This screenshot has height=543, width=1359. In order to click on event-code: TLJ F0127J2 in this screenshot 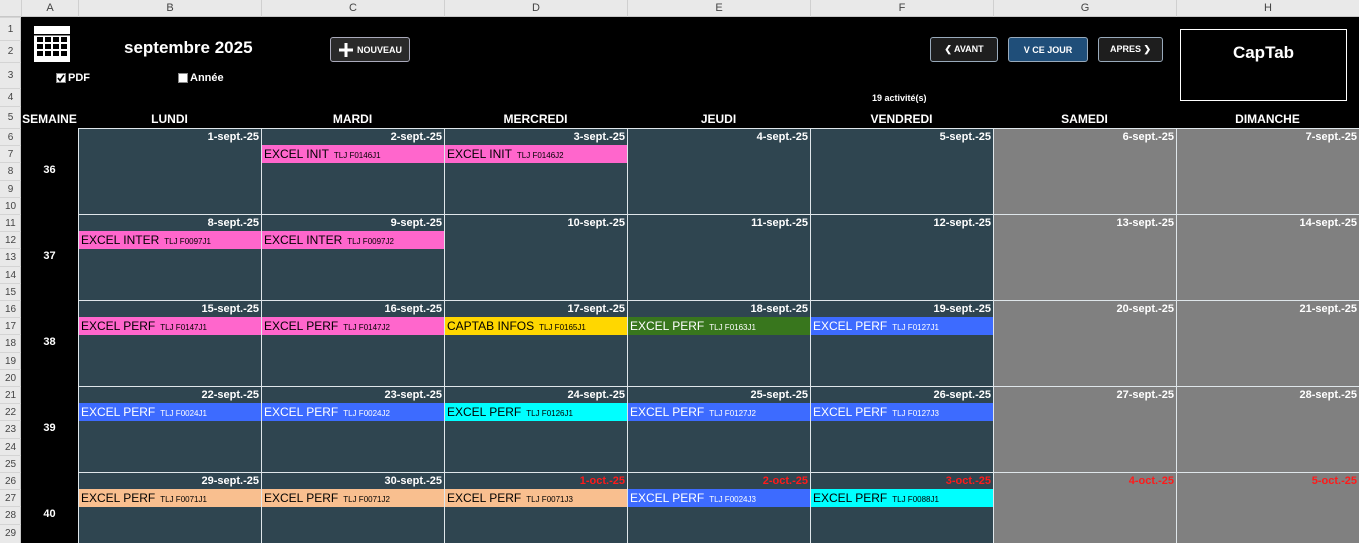, I will do `click(732, 413)`.